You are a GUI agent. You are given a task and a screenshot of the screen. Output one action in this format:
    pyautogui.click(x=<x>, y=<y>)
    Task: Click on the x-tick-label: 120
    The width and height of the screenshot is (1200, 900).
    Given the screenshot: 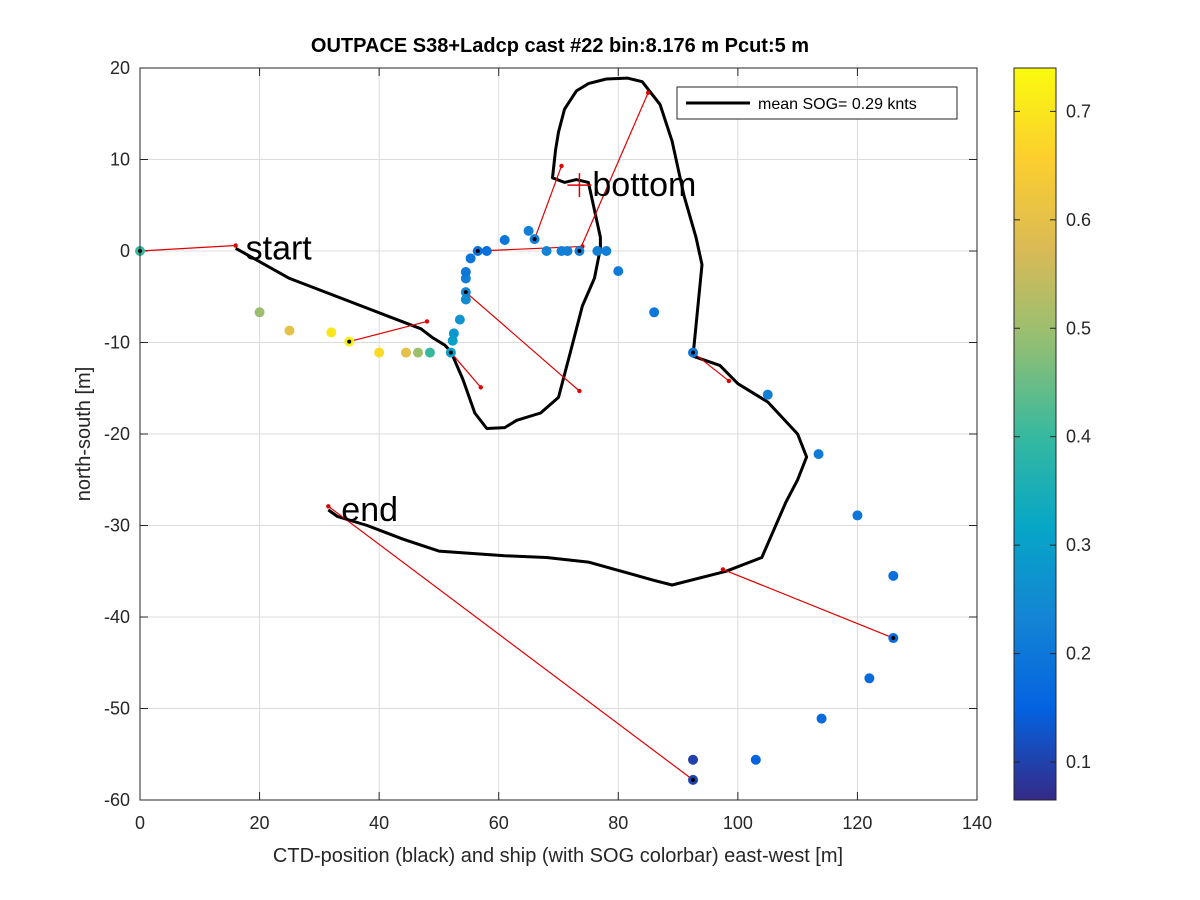 What is the action you would take?
    pyautogui.click(x=857, y=823)
    